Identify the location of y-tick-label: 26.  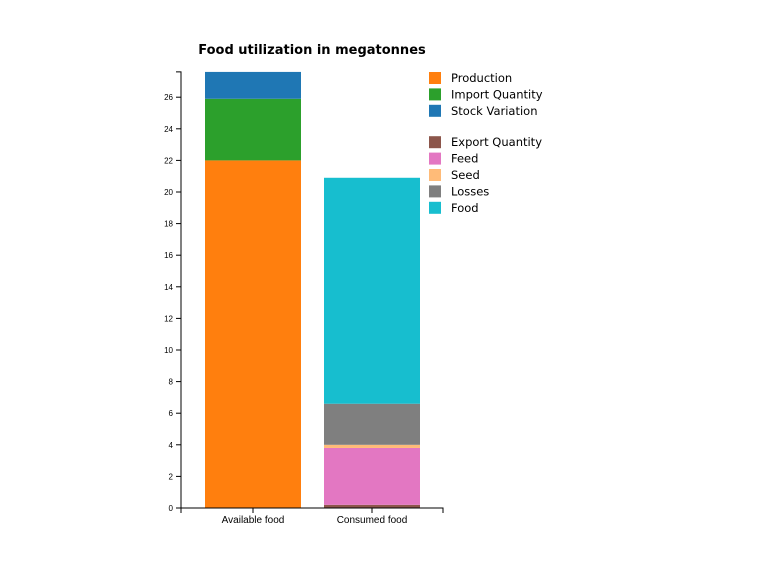
(168, 97).